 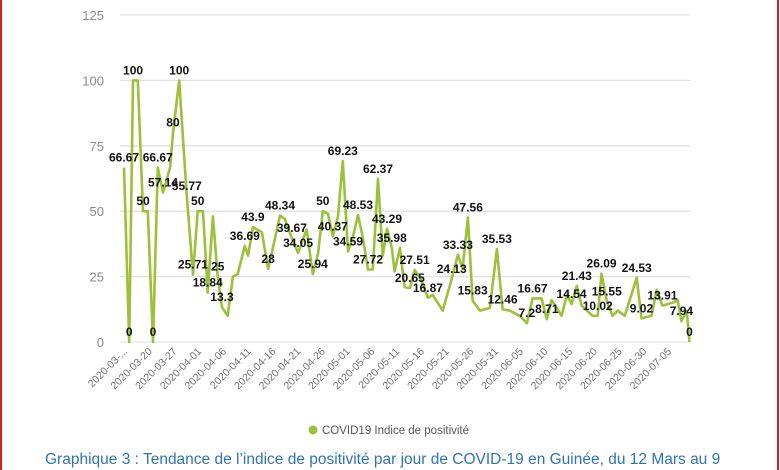 I want to click on data-label: 26.09, so click(x=602, y=264).